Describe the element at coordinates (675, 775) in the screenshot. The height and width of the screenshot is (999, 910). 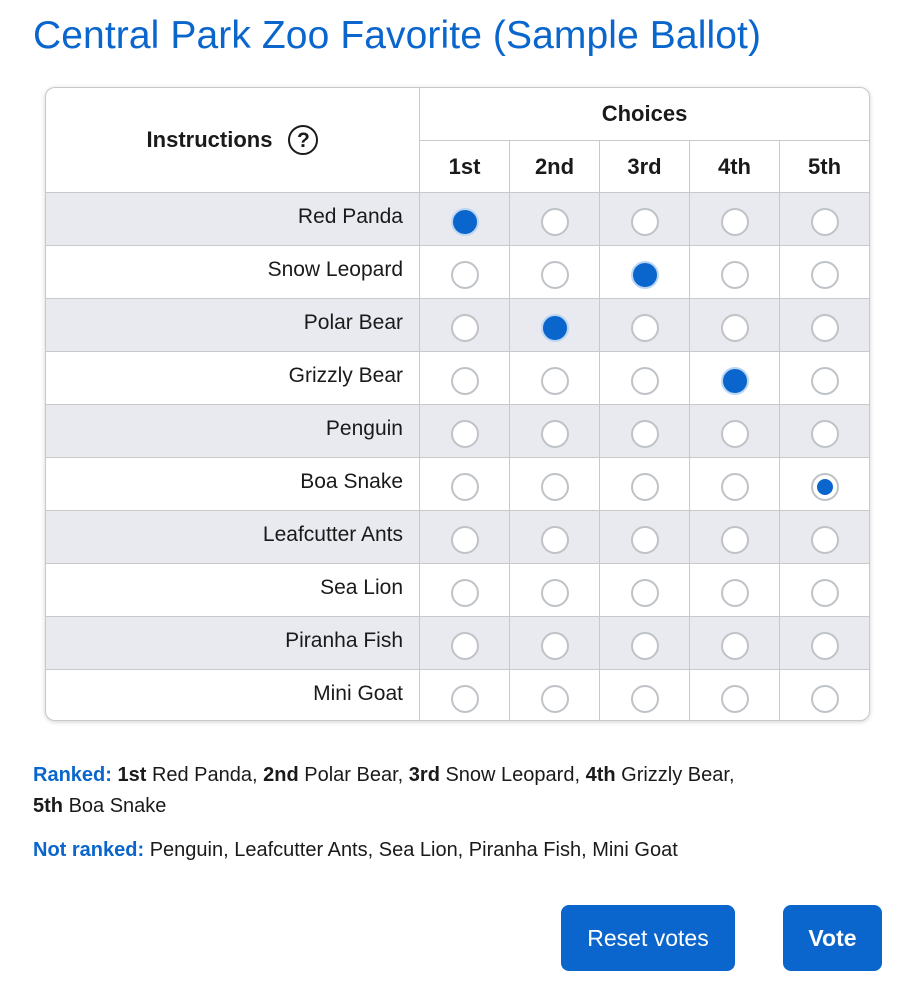
I see `ranked-name: Grizzly Bear` at that location.